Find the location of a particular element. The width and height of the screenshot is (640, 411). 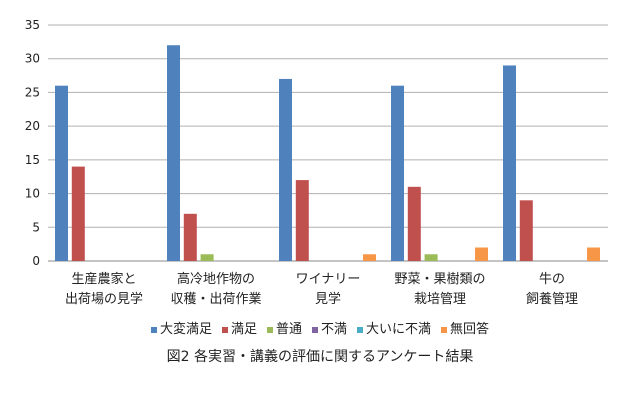

y-tick-label: 30 is located at coordinates (32, 59).